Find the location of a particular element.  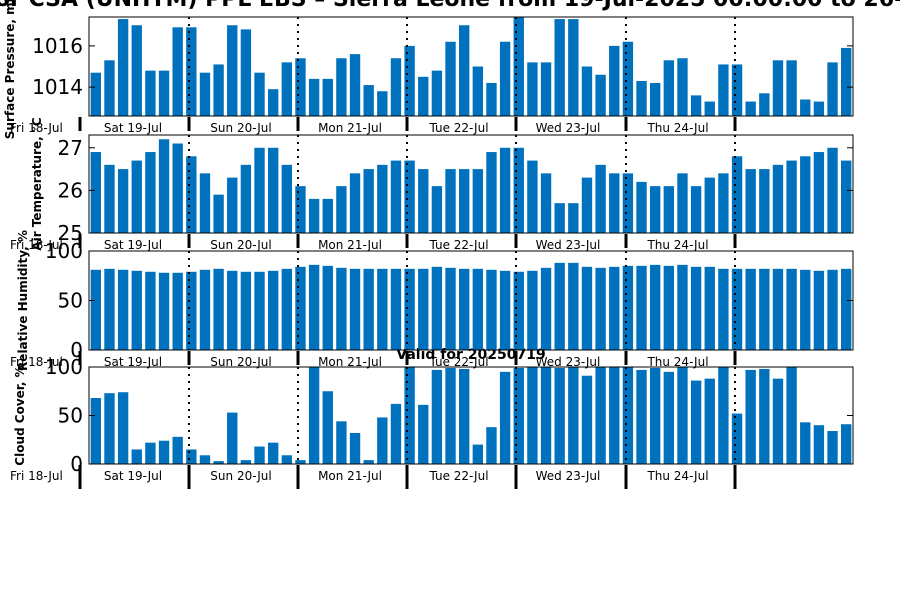

day-label: Sat 19-Jul is located at coordinates (133, 128).